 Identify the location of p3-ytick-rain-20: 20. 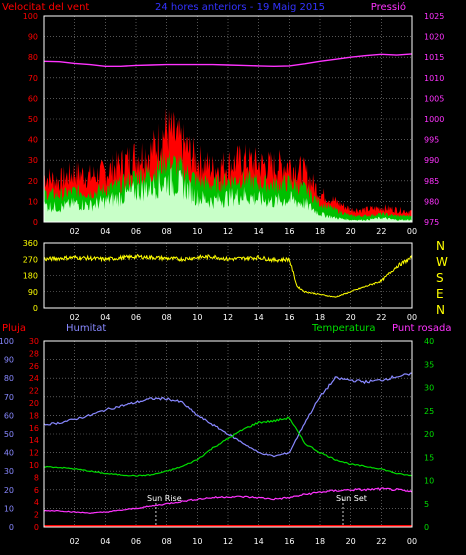
(34, 403).